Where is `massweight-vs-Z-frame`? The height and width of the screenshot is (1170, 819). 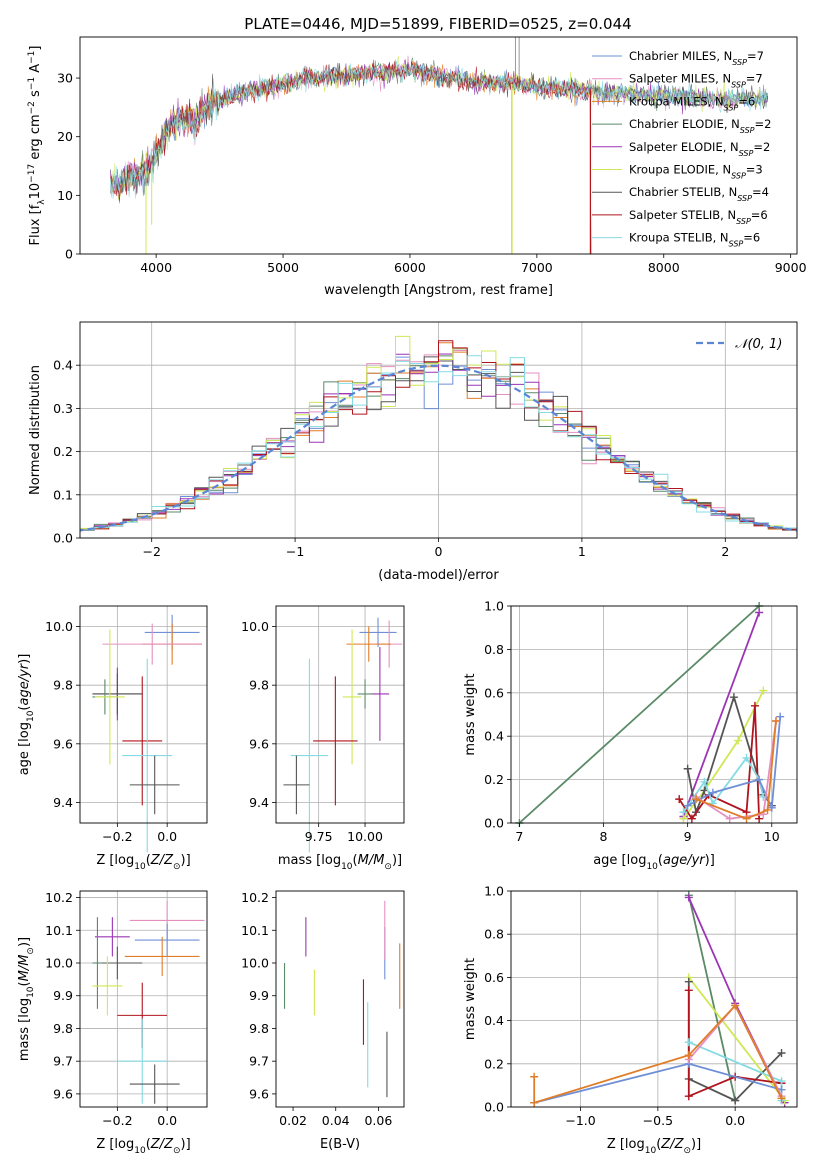
massweight-vs-Z-frame is located at coordinates (654, 999).